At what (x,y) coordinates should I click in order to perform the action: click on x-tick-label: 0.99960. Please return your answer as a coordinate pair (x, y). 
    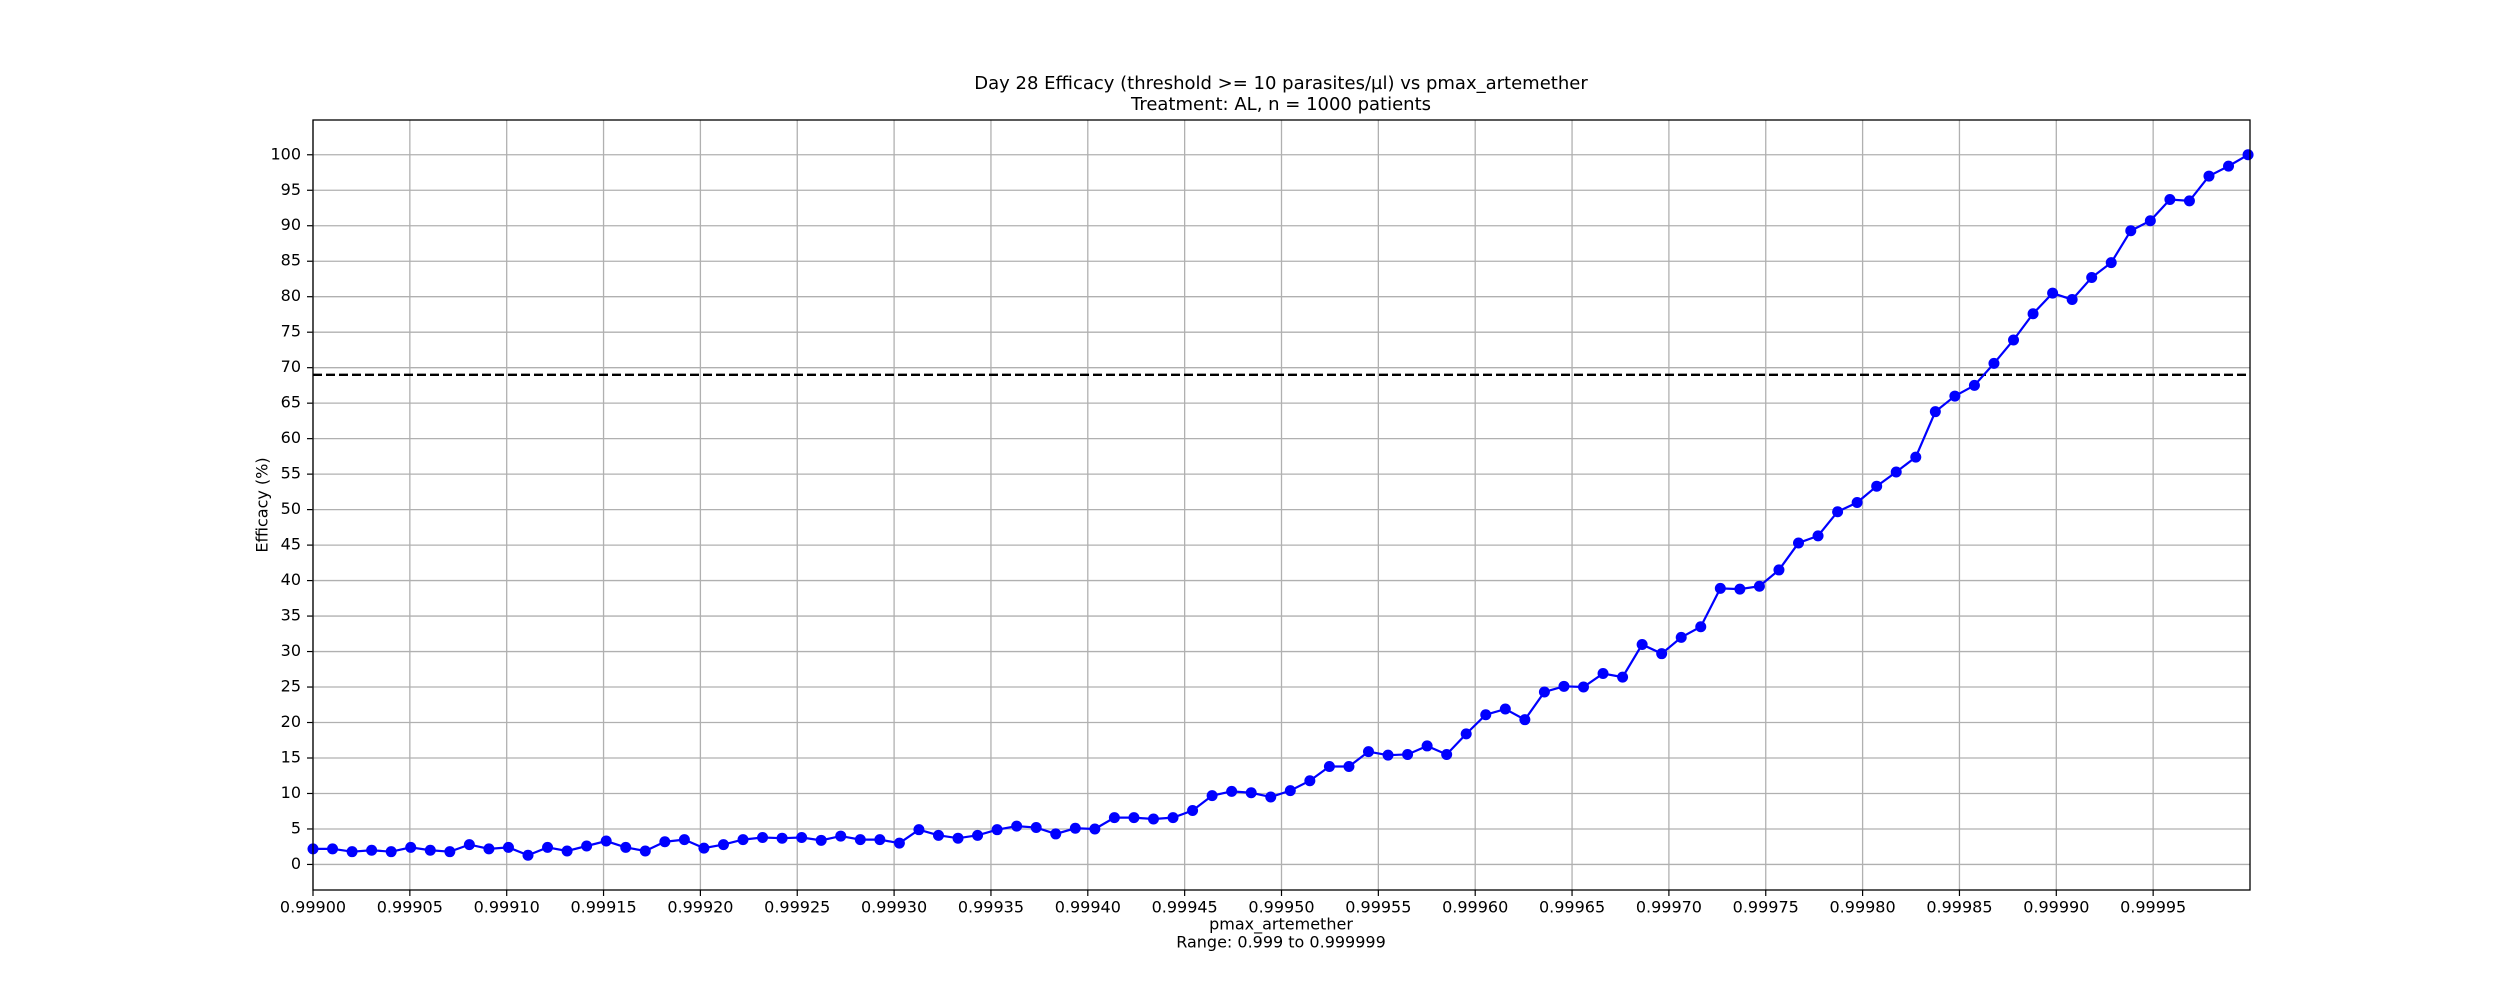
    Looking at the image, I should click on (1475, 907).